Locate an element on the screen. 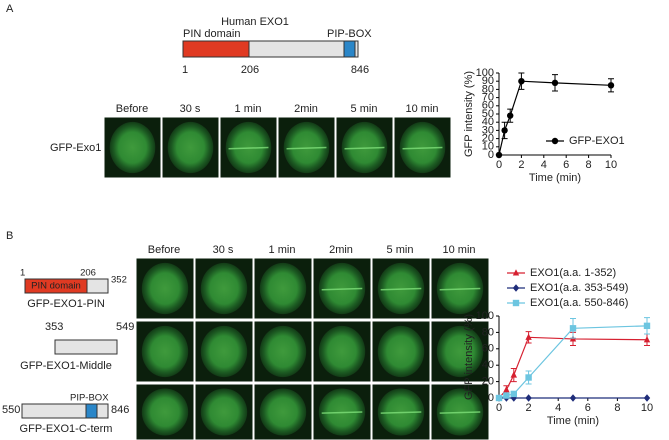 The width and height of the screenshot is (669, 440). construct-name: GFP-EXO1-Middle is located at coordinates (66, 366).